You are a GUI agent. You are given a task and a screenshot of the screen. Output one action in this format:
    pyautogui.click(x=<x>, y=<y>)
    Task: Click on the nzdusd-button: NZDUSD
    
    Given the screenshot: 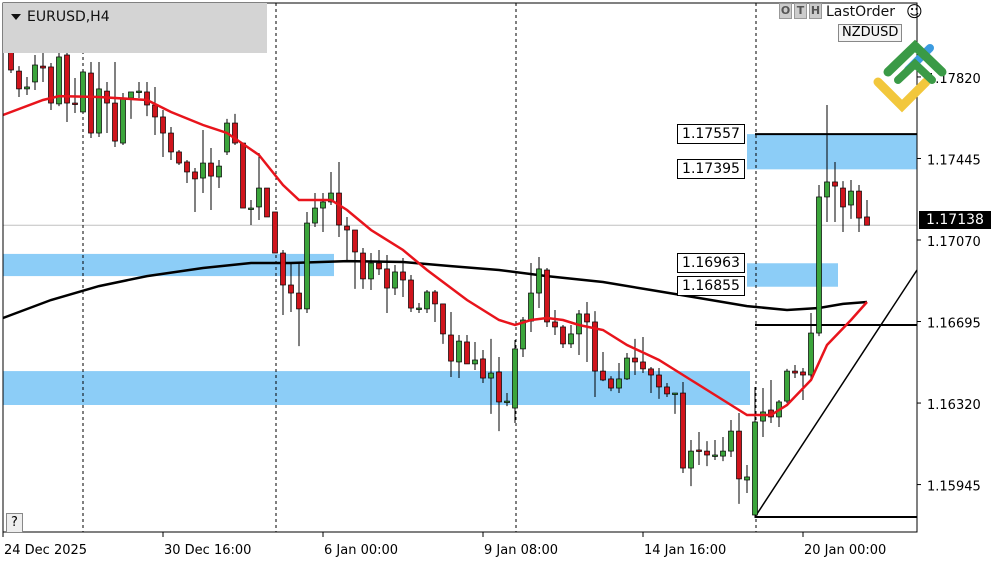 What is the action you would take?
    pyautogui.click(x=870, y=33)
    